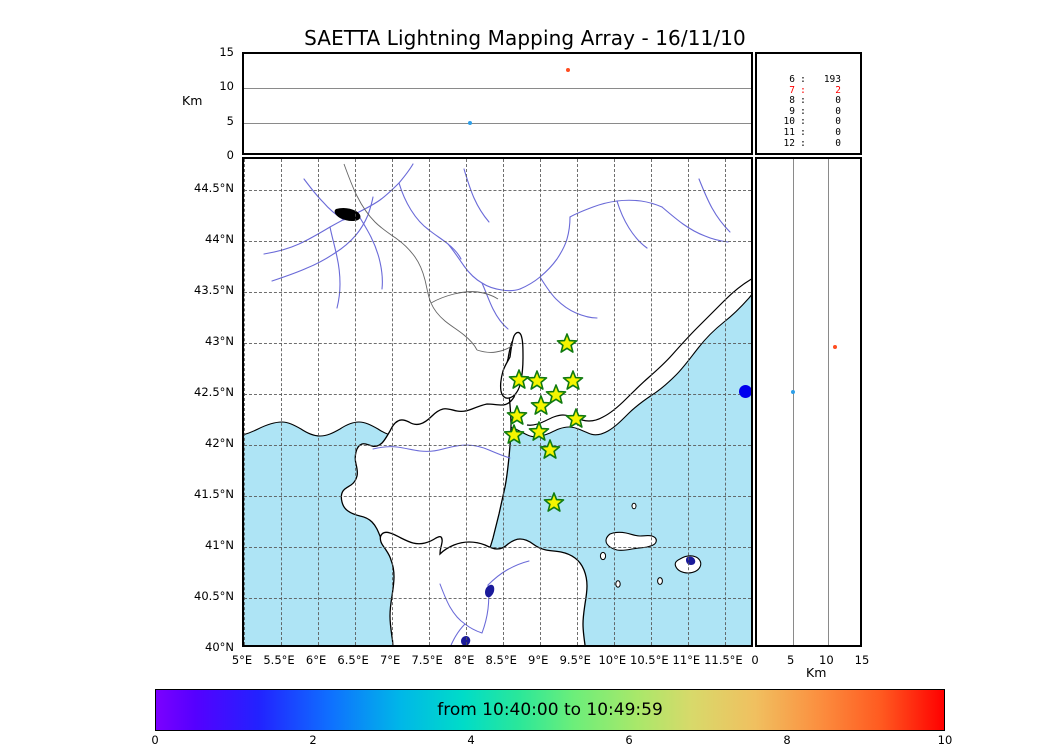 The image size is (1050, 750). Describe the element at coordinates (214, 595) in the screenshot. I see `map-latitude-tick: 40.5°N` at that location.